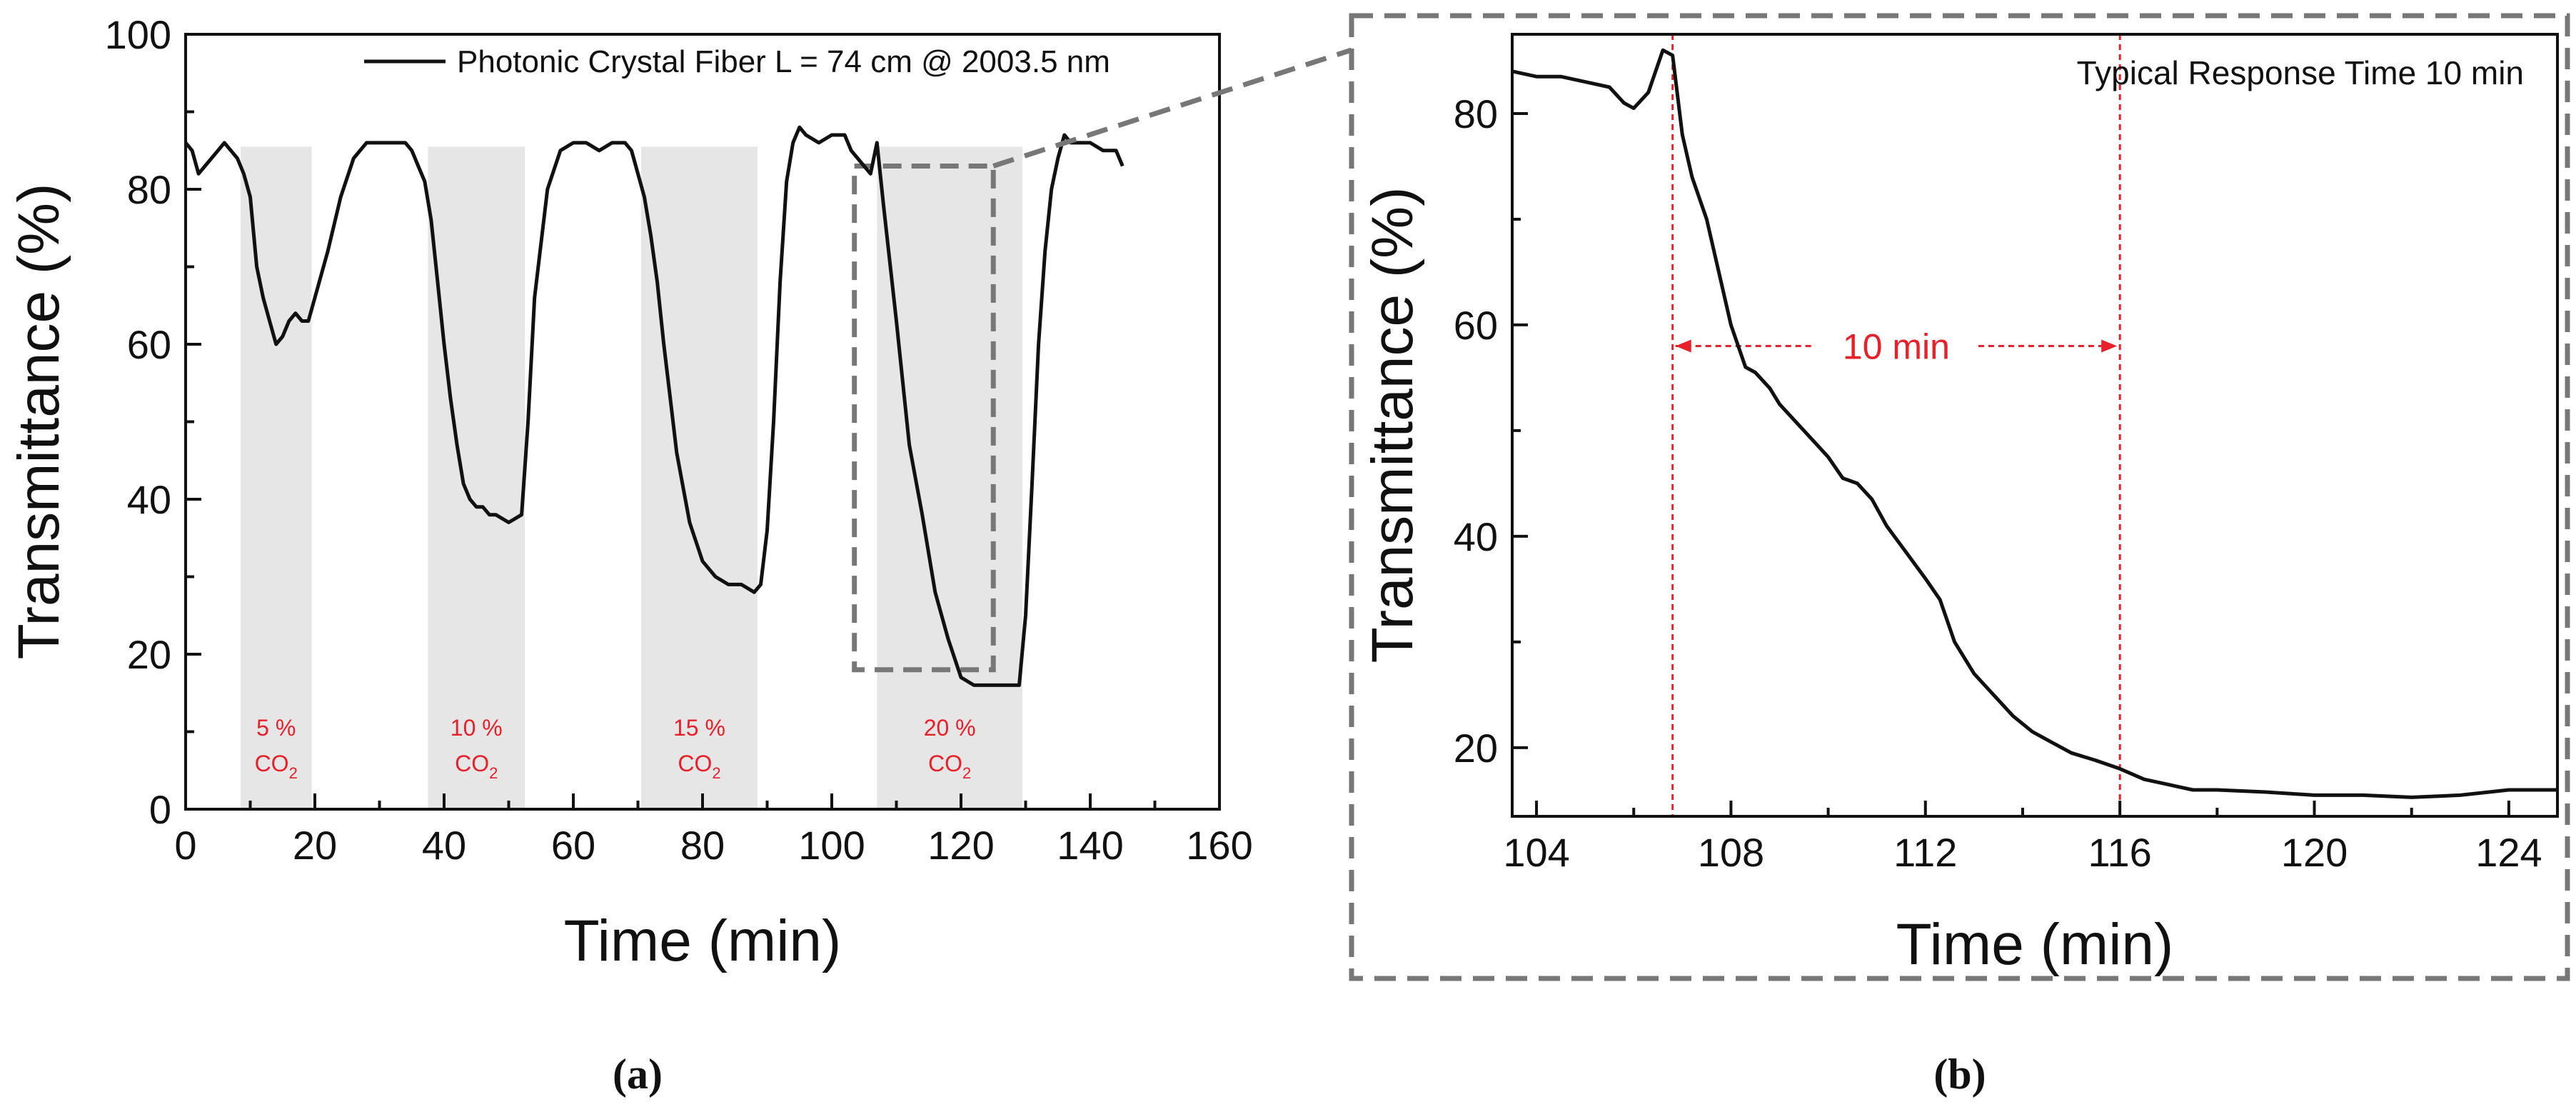 This screenshot has width=2576, height=1107. Describe the element at coordinates (702, 845) in the screenshot. I see `x-tick-label-a: 80` at that location.